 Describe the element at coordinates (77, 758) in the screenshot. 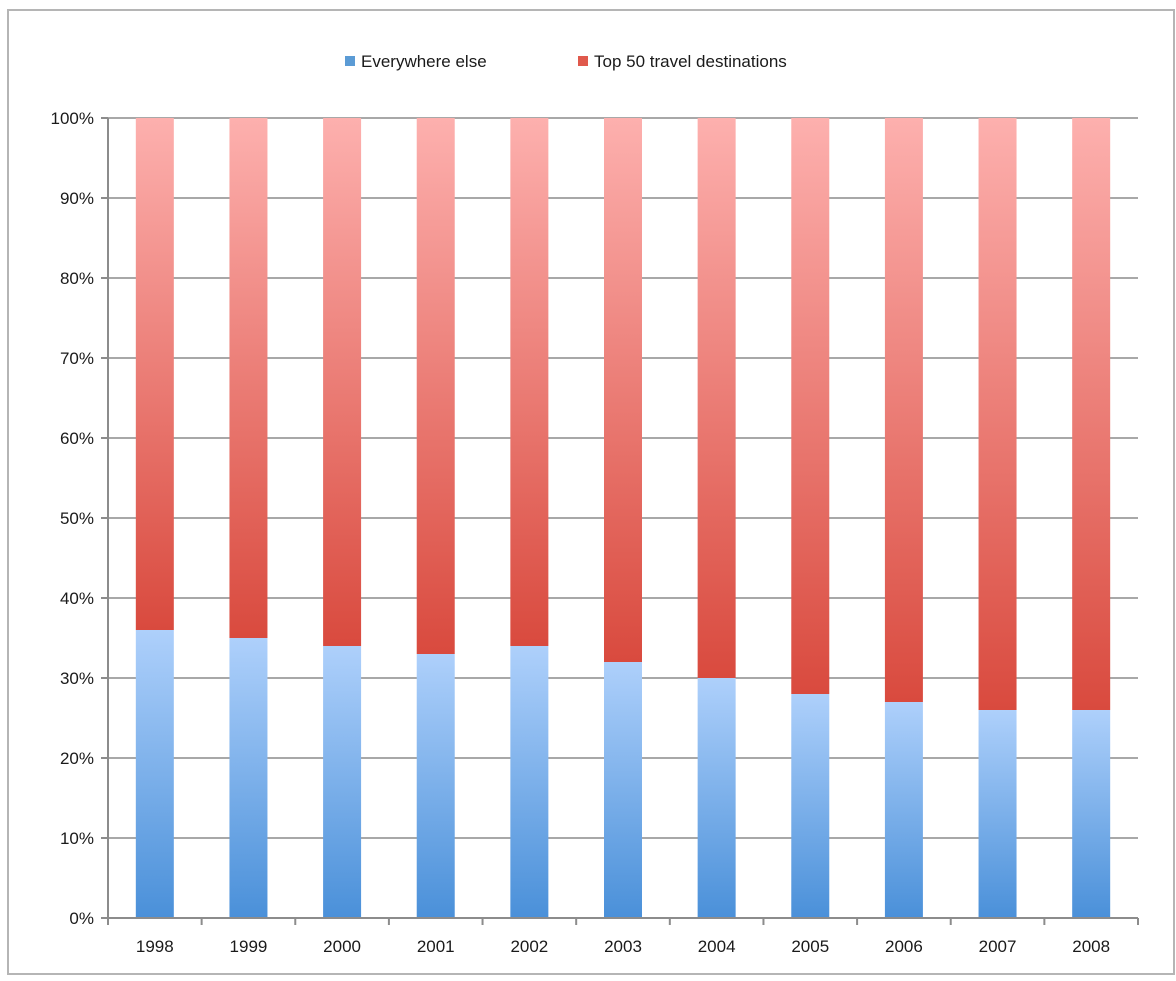

I see `y-tick-label: 20%` at that location.